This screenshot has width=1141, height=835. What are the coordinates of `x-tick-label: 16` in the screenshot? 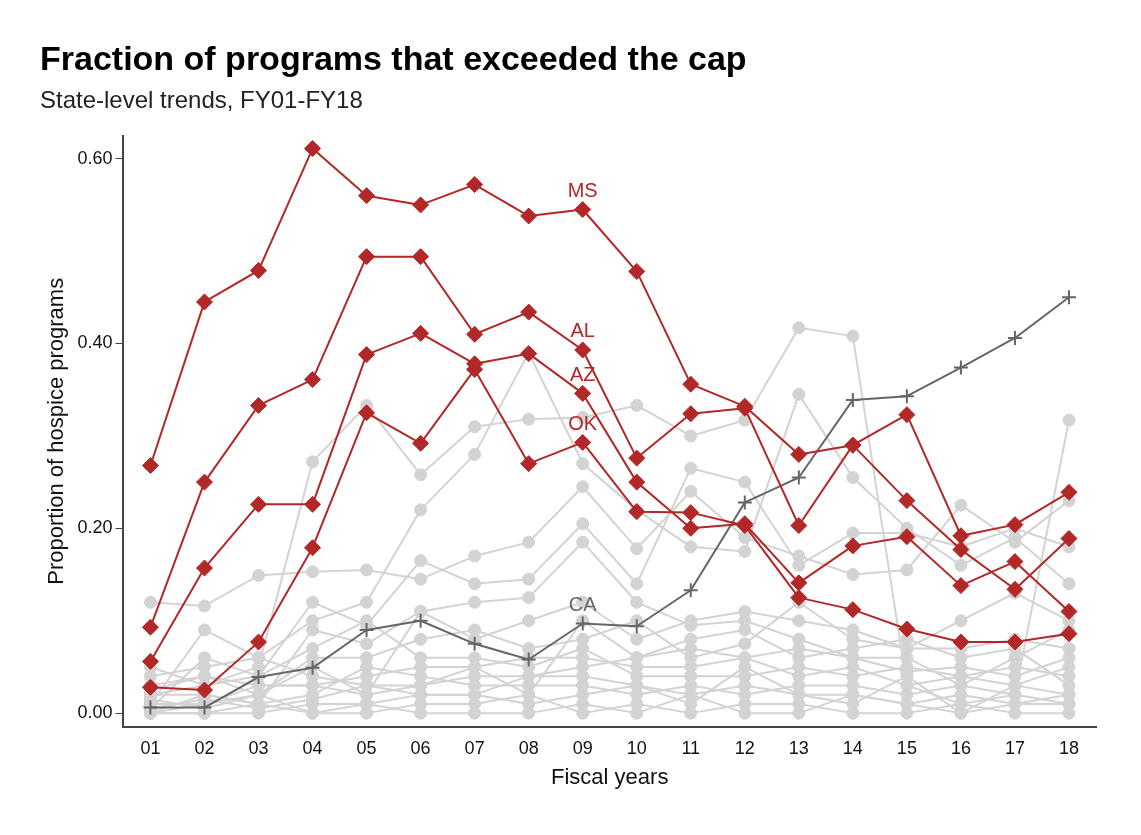 It's located at (960, 747).